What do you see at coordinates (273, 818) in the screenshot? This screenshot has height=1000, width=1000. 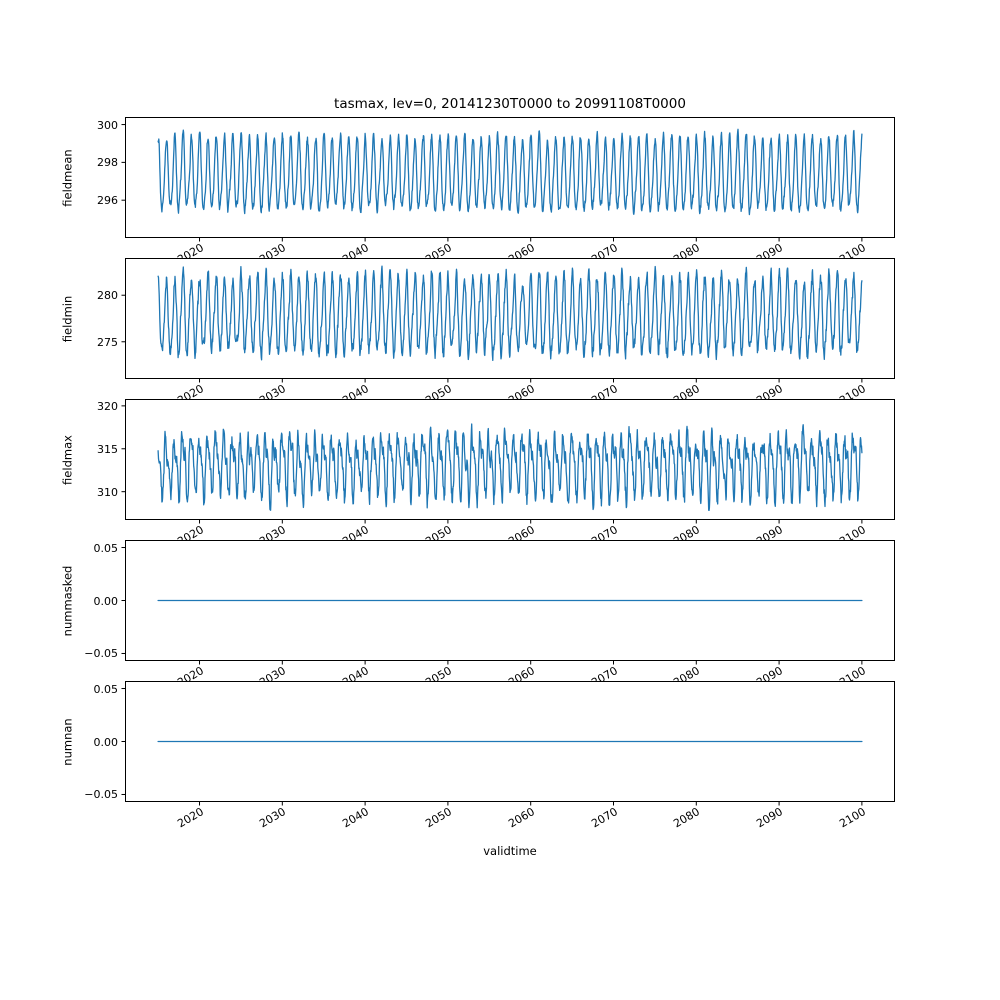 I see `x-tick-label: 2030` at bounding box center [273, 818].